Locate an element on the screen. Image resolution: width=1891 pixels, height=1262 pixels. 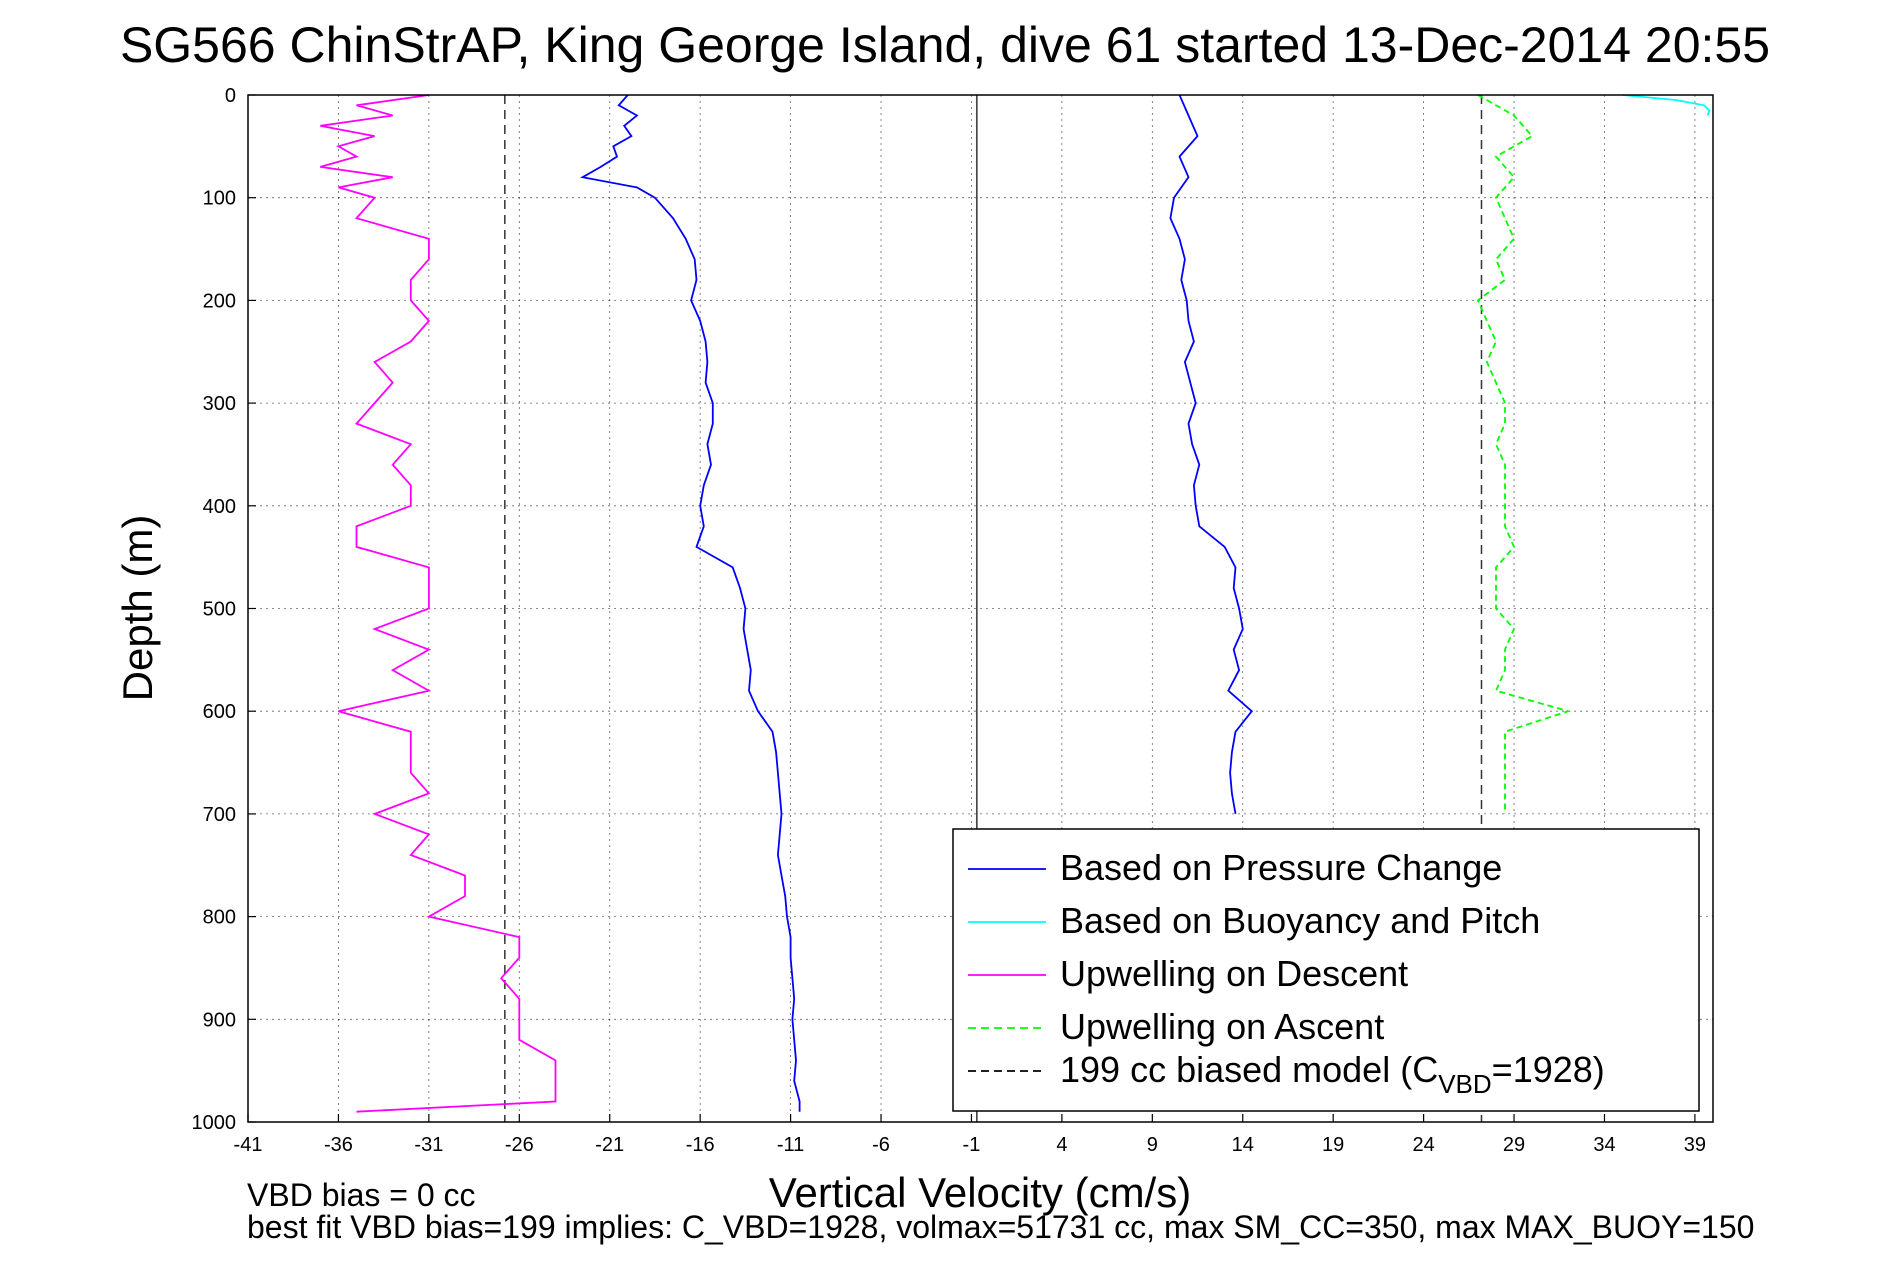
x-axis-label: Vertical Velocity (cm/s) is located at coordinates (980, 1192).